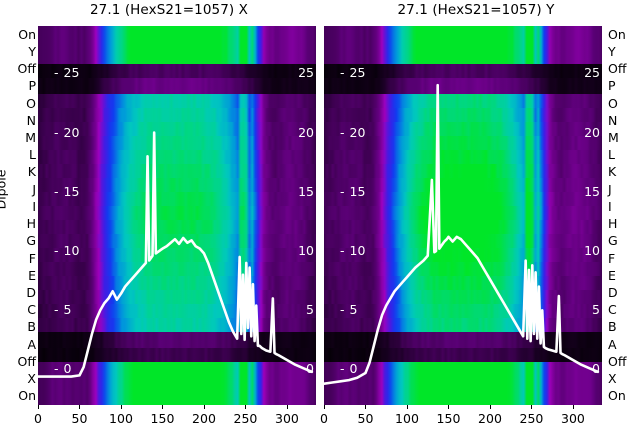 The height and width of the screenshot is (440, 640). I want to click on y-category-label: F, so click(612, 258).